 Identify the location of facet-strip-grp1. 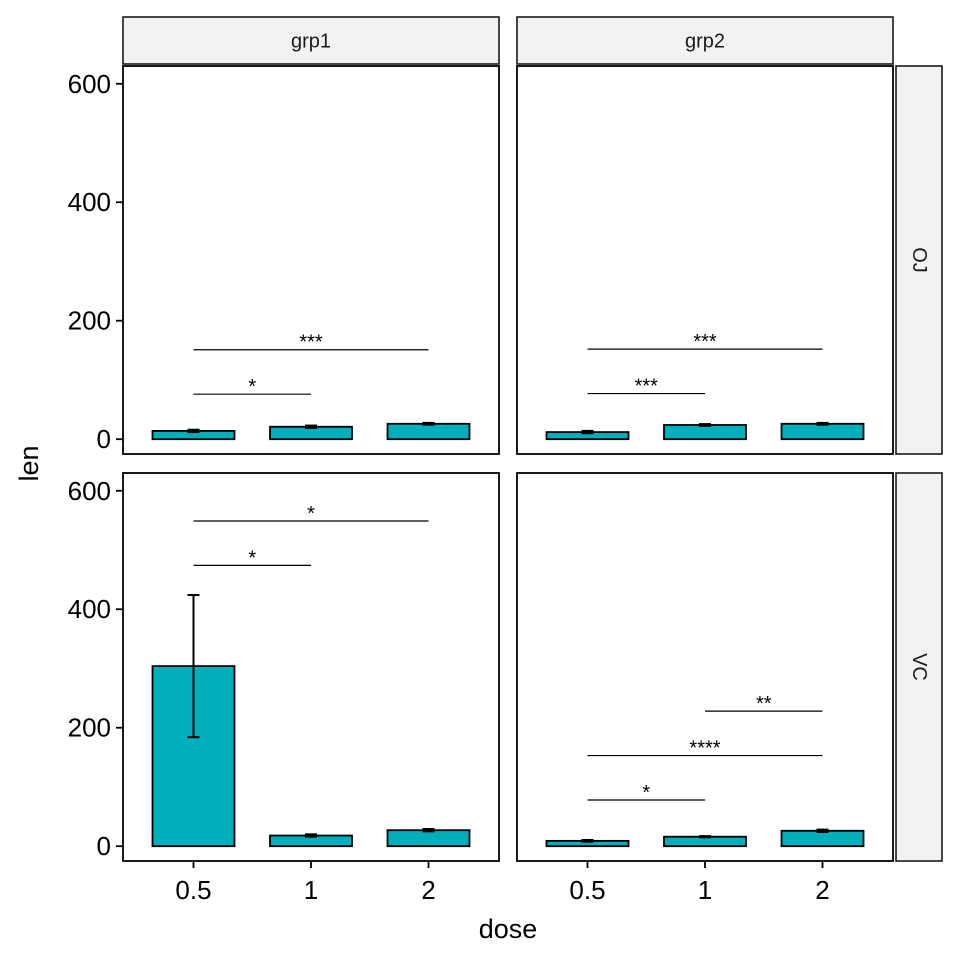
(311, 40).